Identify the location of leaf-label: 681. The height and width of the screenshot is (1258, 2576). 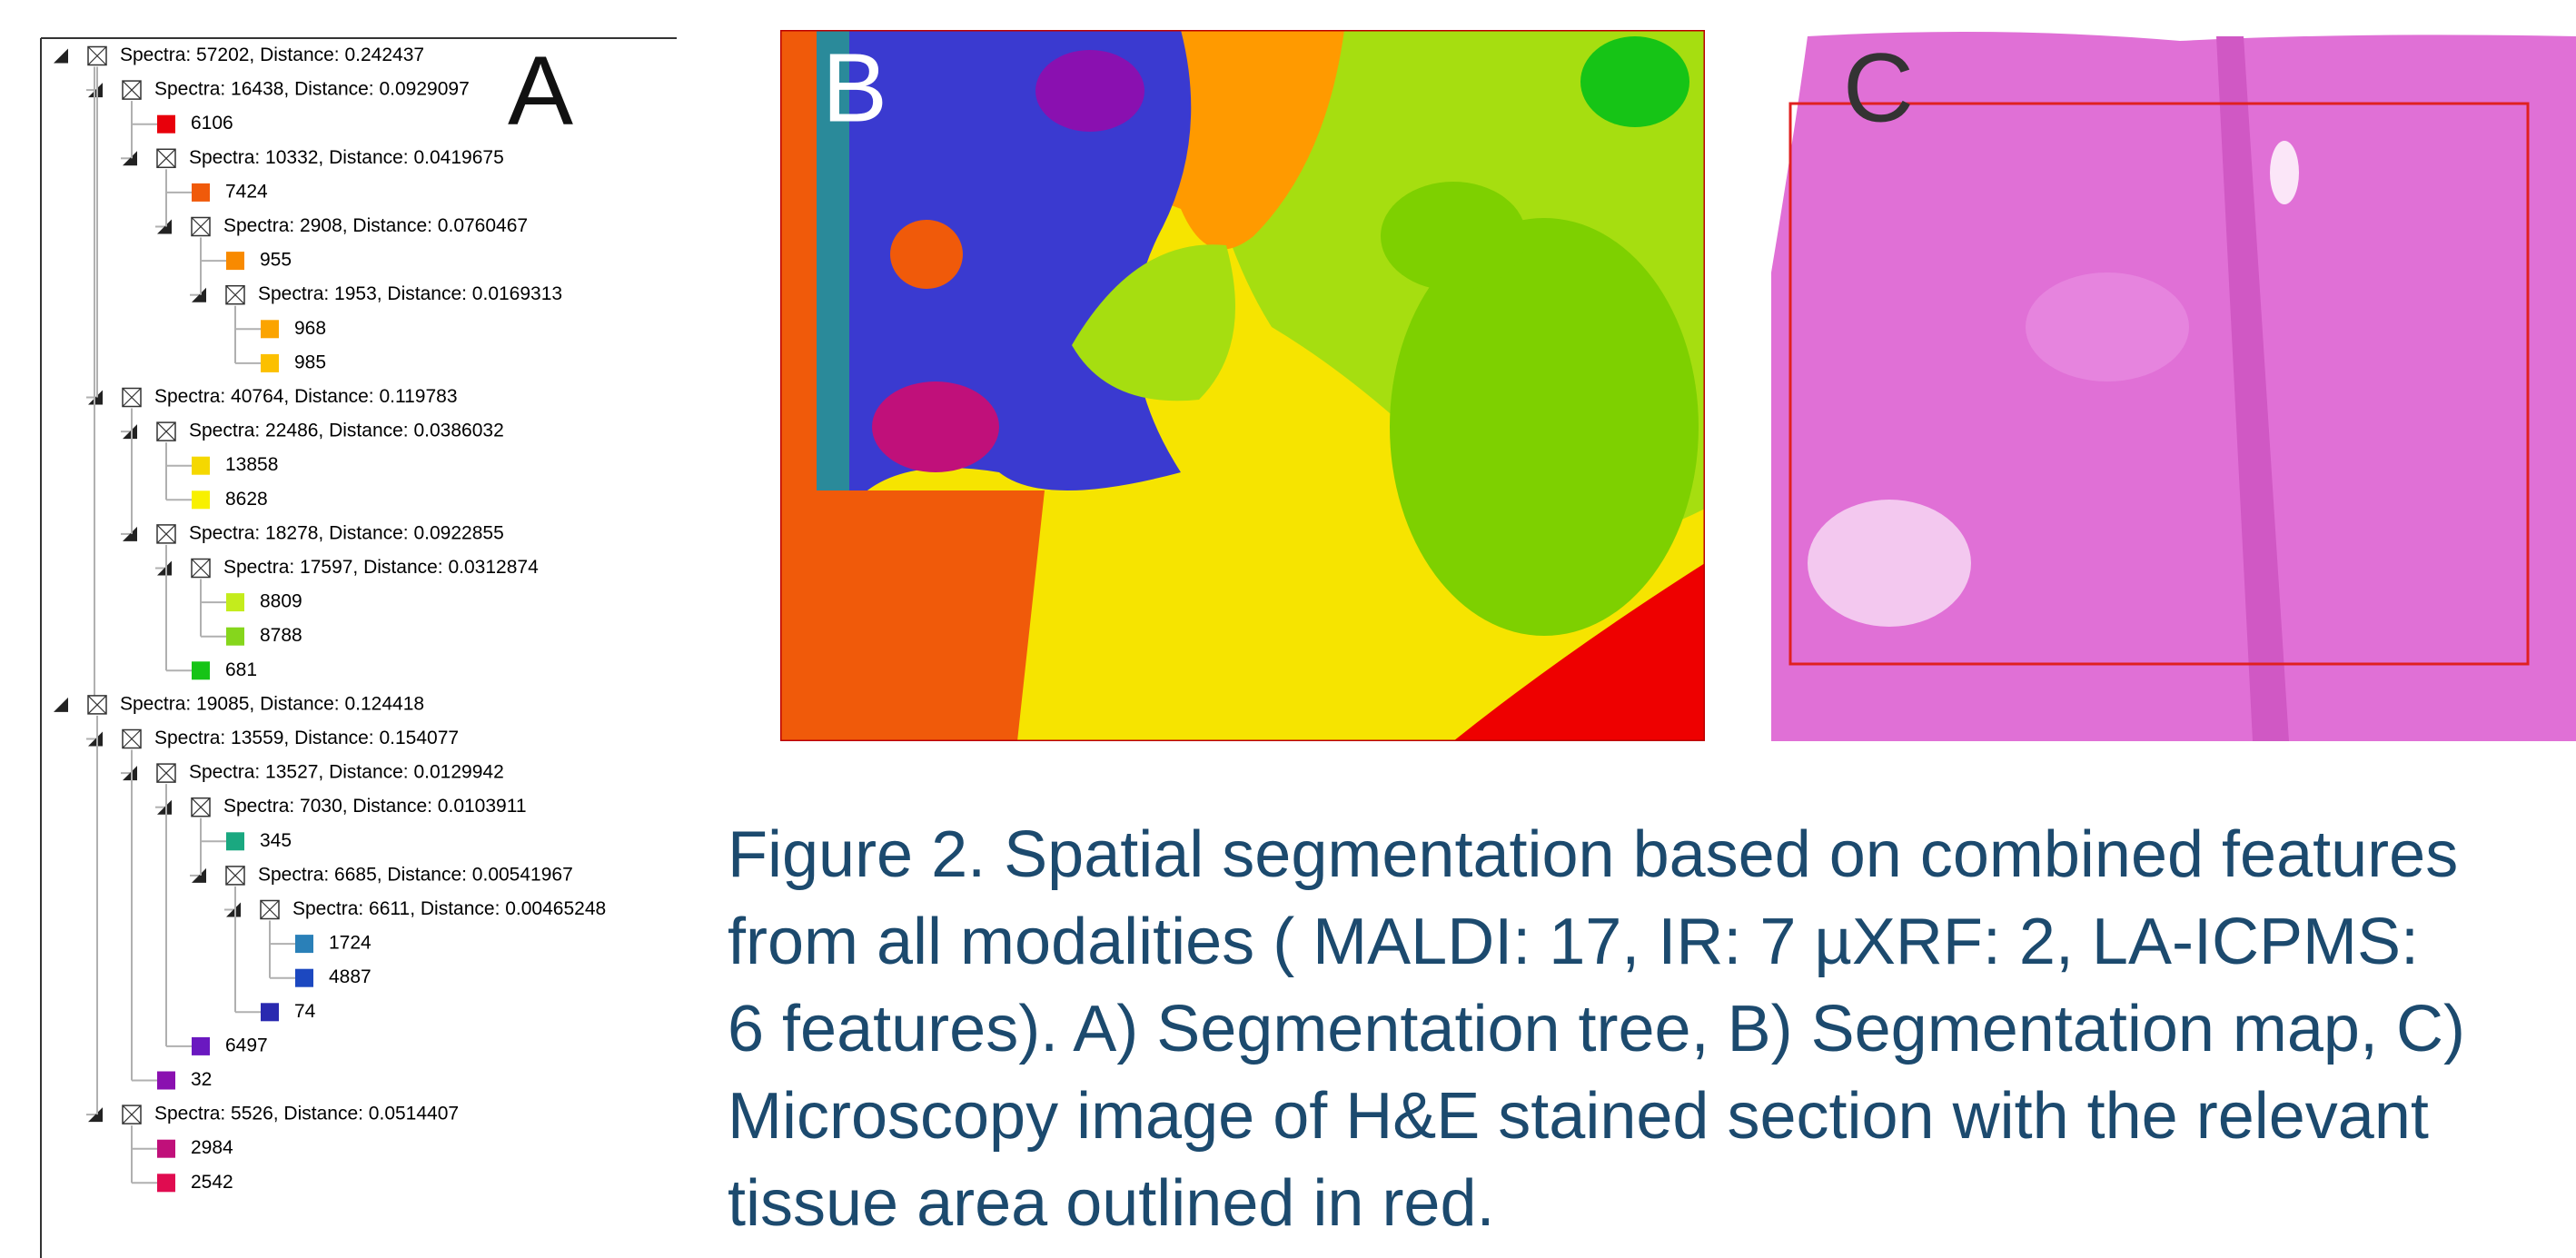
(241, 669).